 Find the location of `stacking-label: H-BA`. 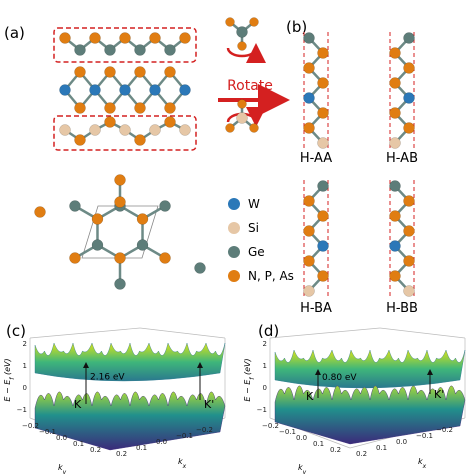

stacking-label: H-BA is located at coordinates (316, 308).